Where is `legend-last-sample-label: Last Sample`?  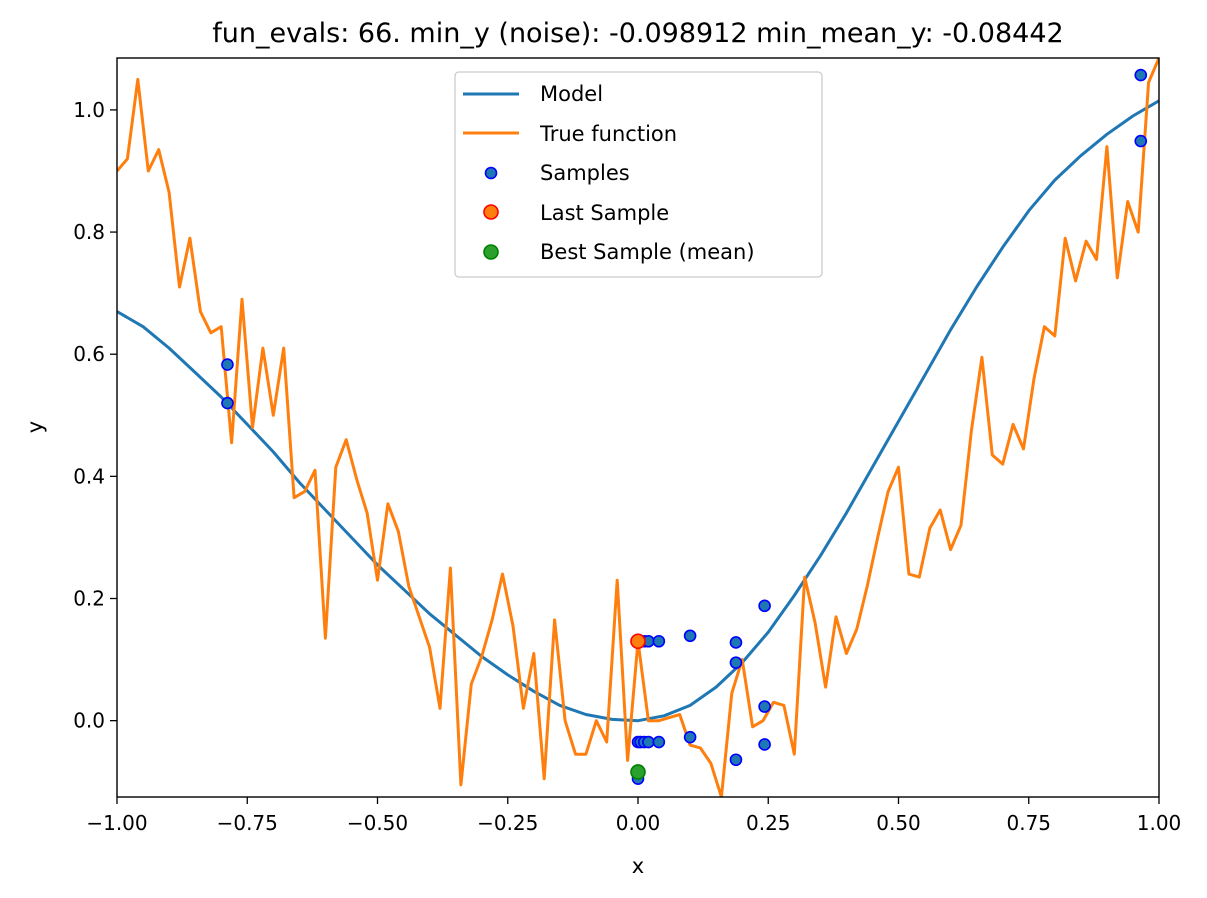 legend-last-sample-label: Last Sample is located at coordinates (604, 213).